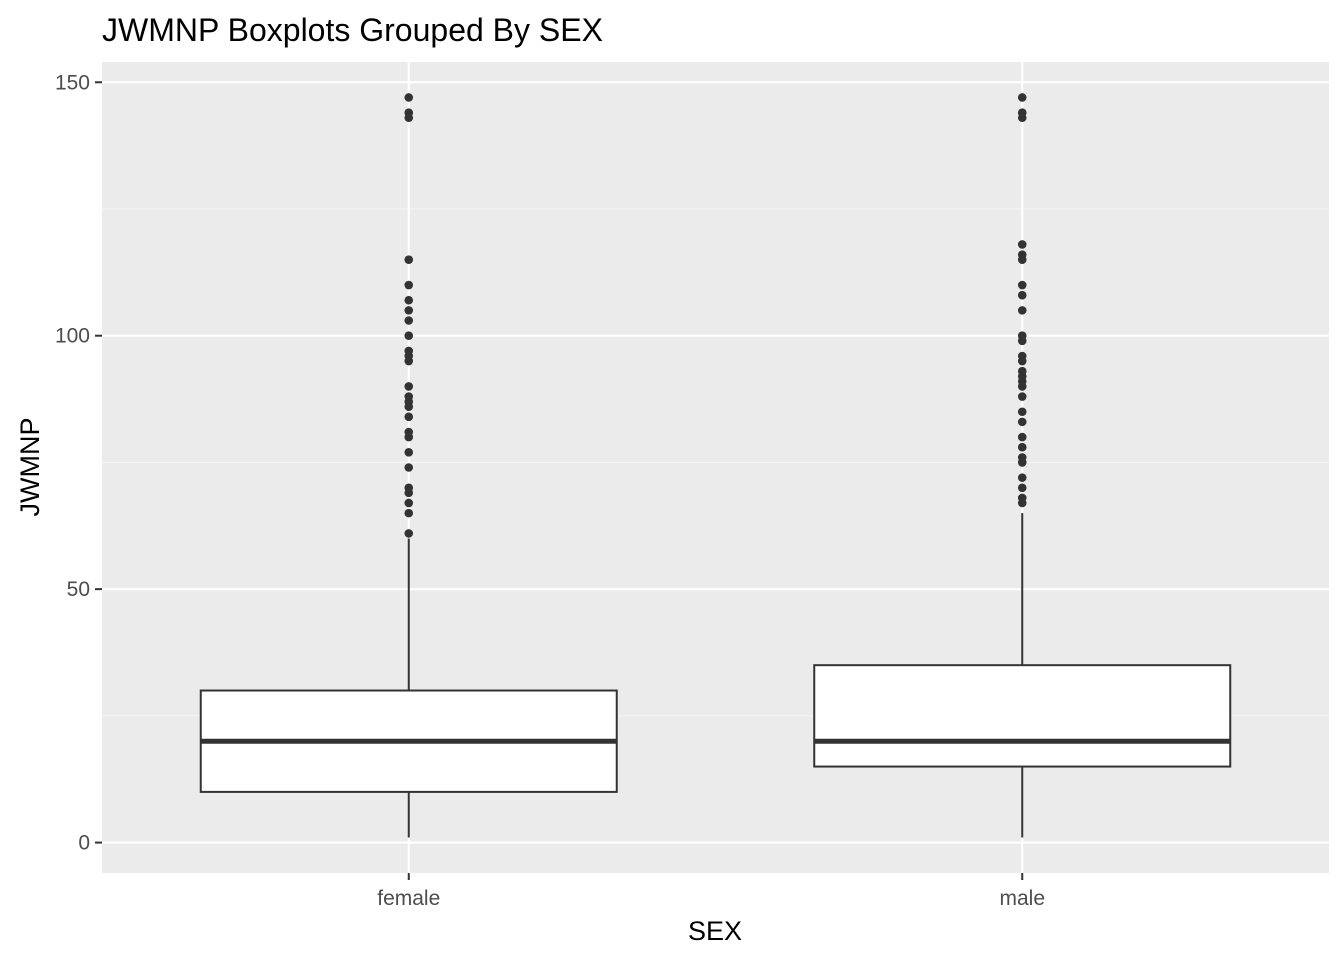 The image size is (1344, 960). Describe the element at coordinates (78, 589) in the screenshot. I see `y-tick-label: 50` at that location.